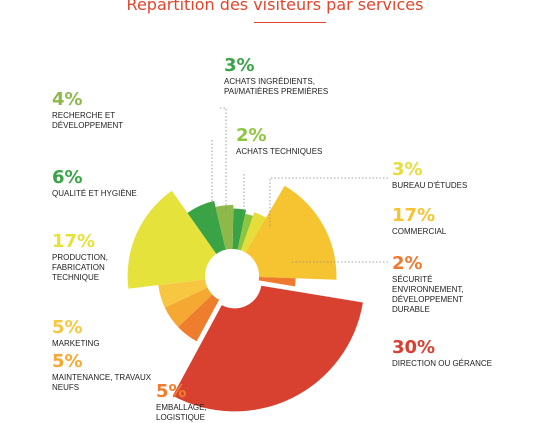 The image size is (550, 423). What do you see at coordinates (447, 353) in the screenshot?
I see `callout-direction: 30% DIRECTION OU GÉRANCE` at bounding box center [447, 353].